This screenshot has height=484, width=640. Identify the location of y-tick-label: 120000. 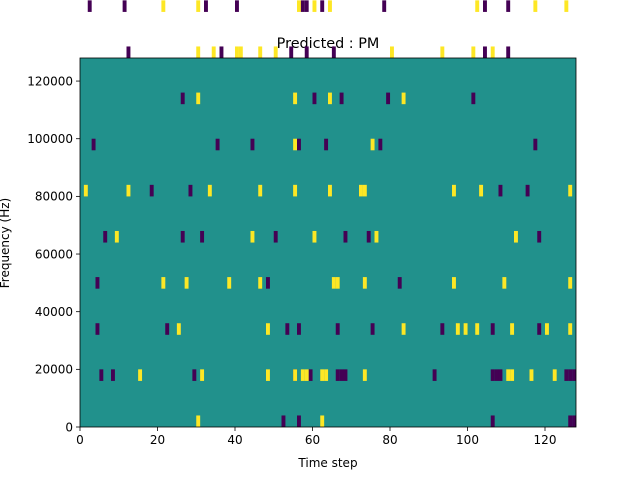
(50, 81).